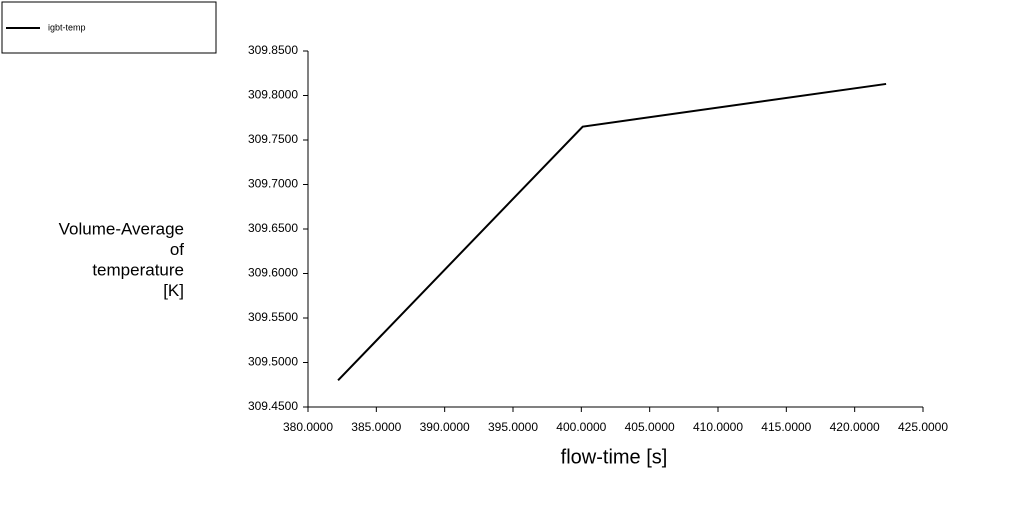 The height and width of the screenshot is (508, 1026). Describe the element at coordinates (718, 427) in the screenshot. I see `x-tick-label: 410.0000` at that location.